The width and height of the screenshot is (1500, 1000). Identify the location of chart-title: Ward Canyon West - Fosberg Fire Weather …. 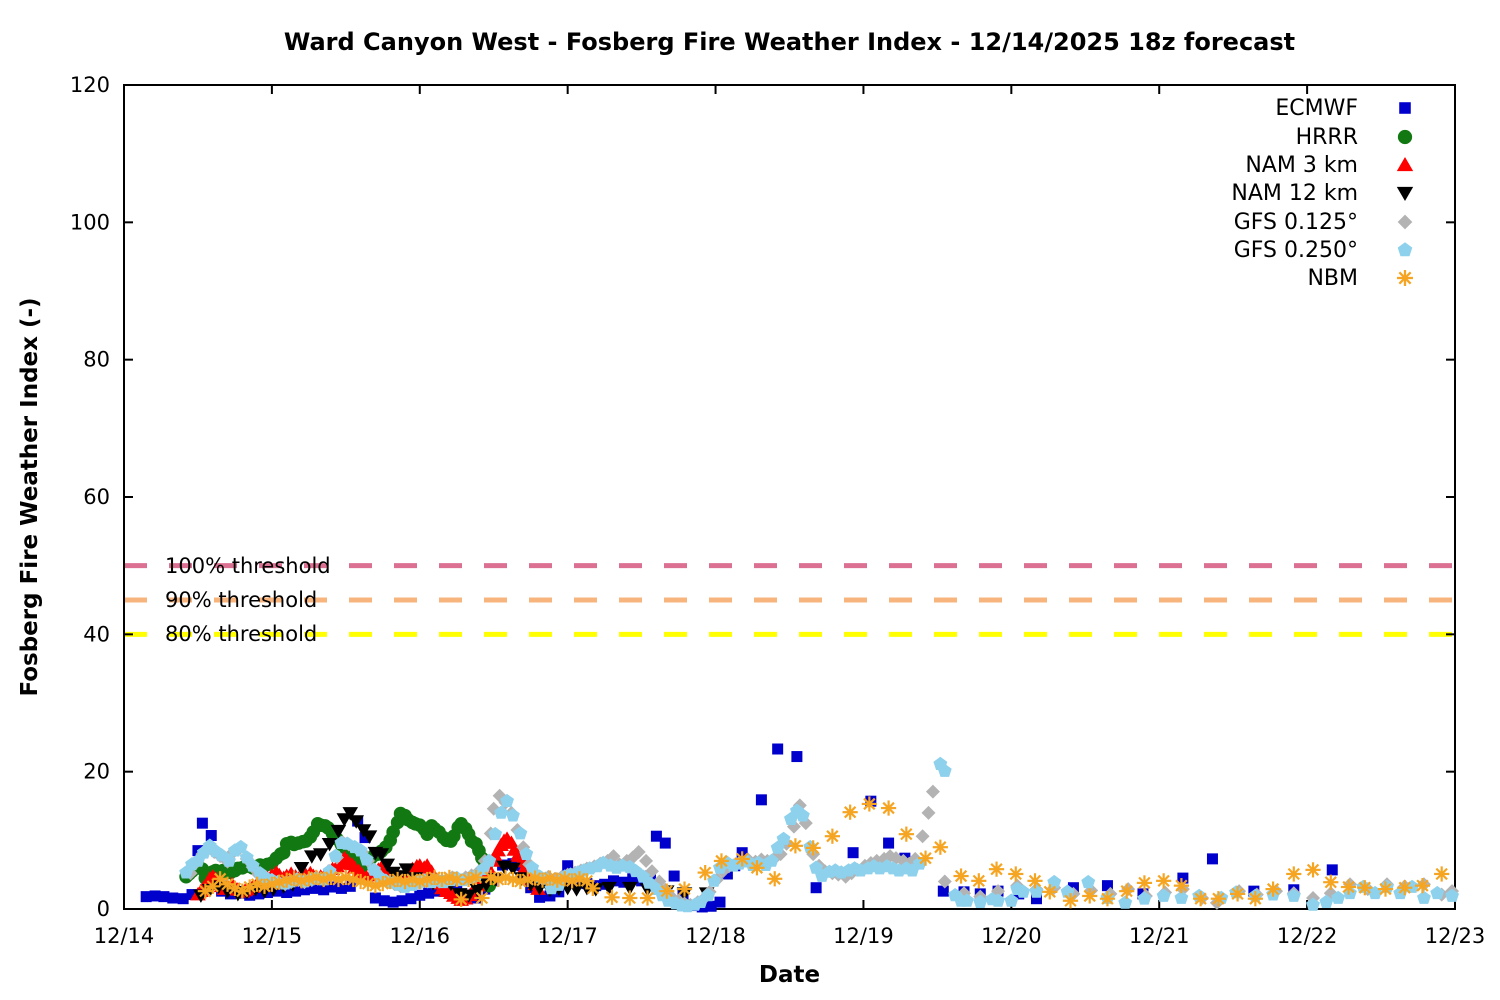
(789, 42).